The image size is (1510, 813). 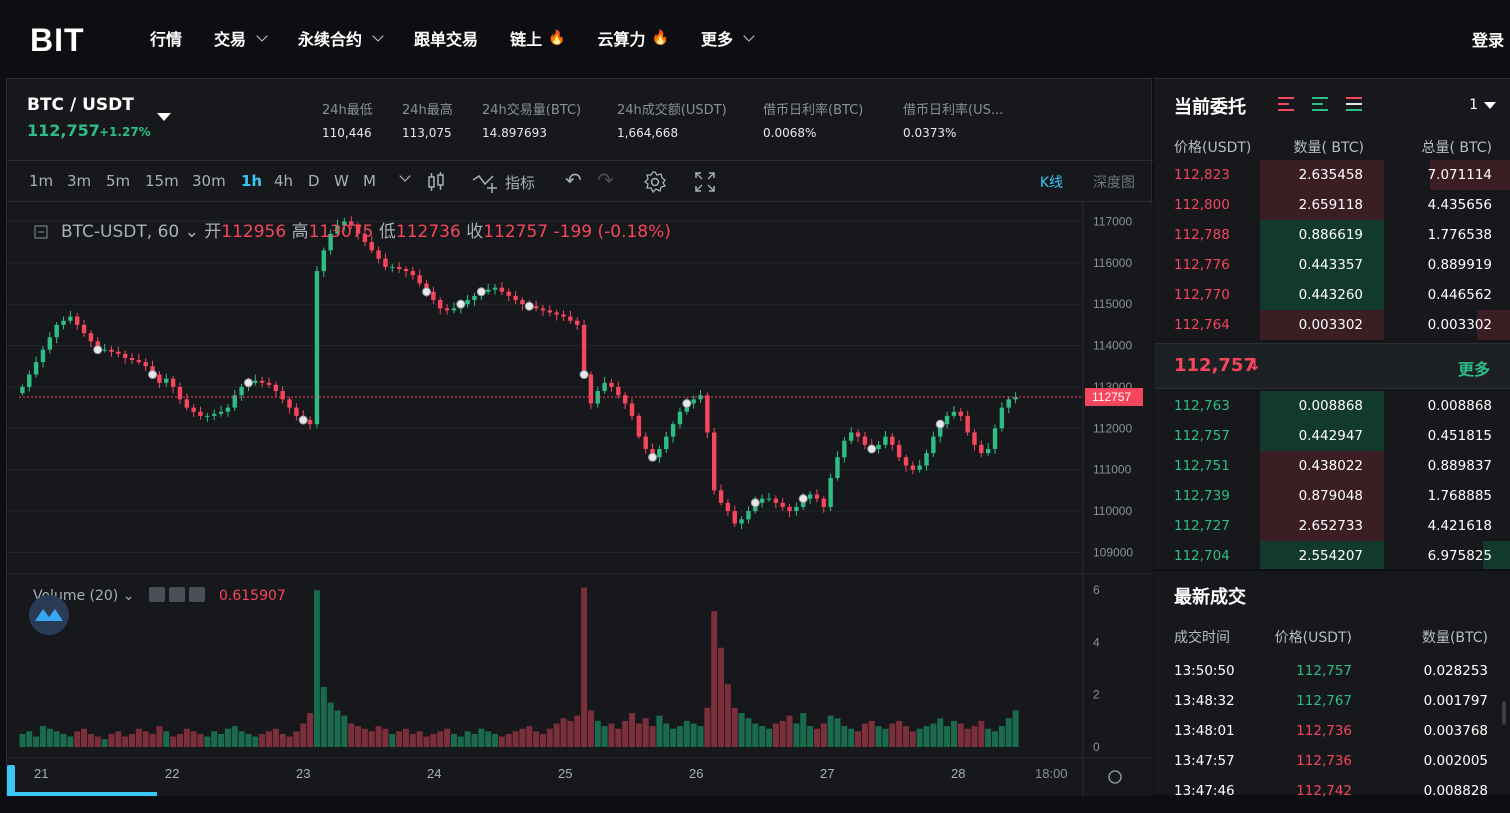 What do you see at coordinates (485, 182) in the screenshot?
I see `indicator-icon` at bounding box center [485, 182].